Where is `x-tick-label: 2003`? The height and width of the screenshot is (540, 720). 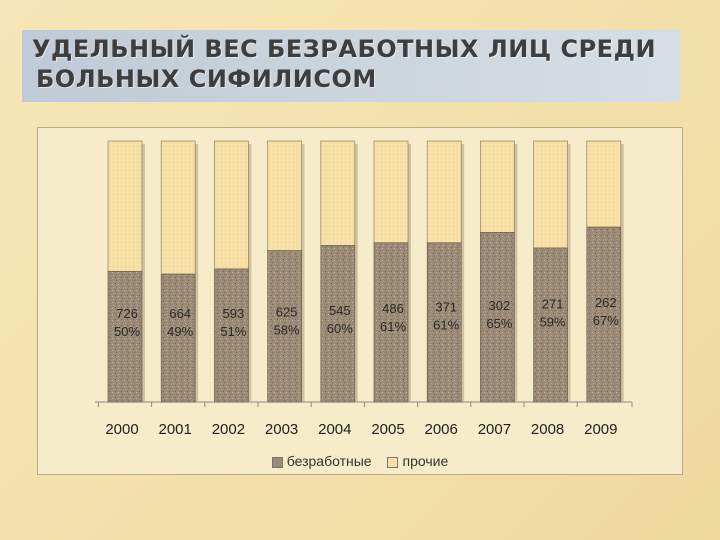 x-tick-label: 2003 is located at coordinates (281, 429).